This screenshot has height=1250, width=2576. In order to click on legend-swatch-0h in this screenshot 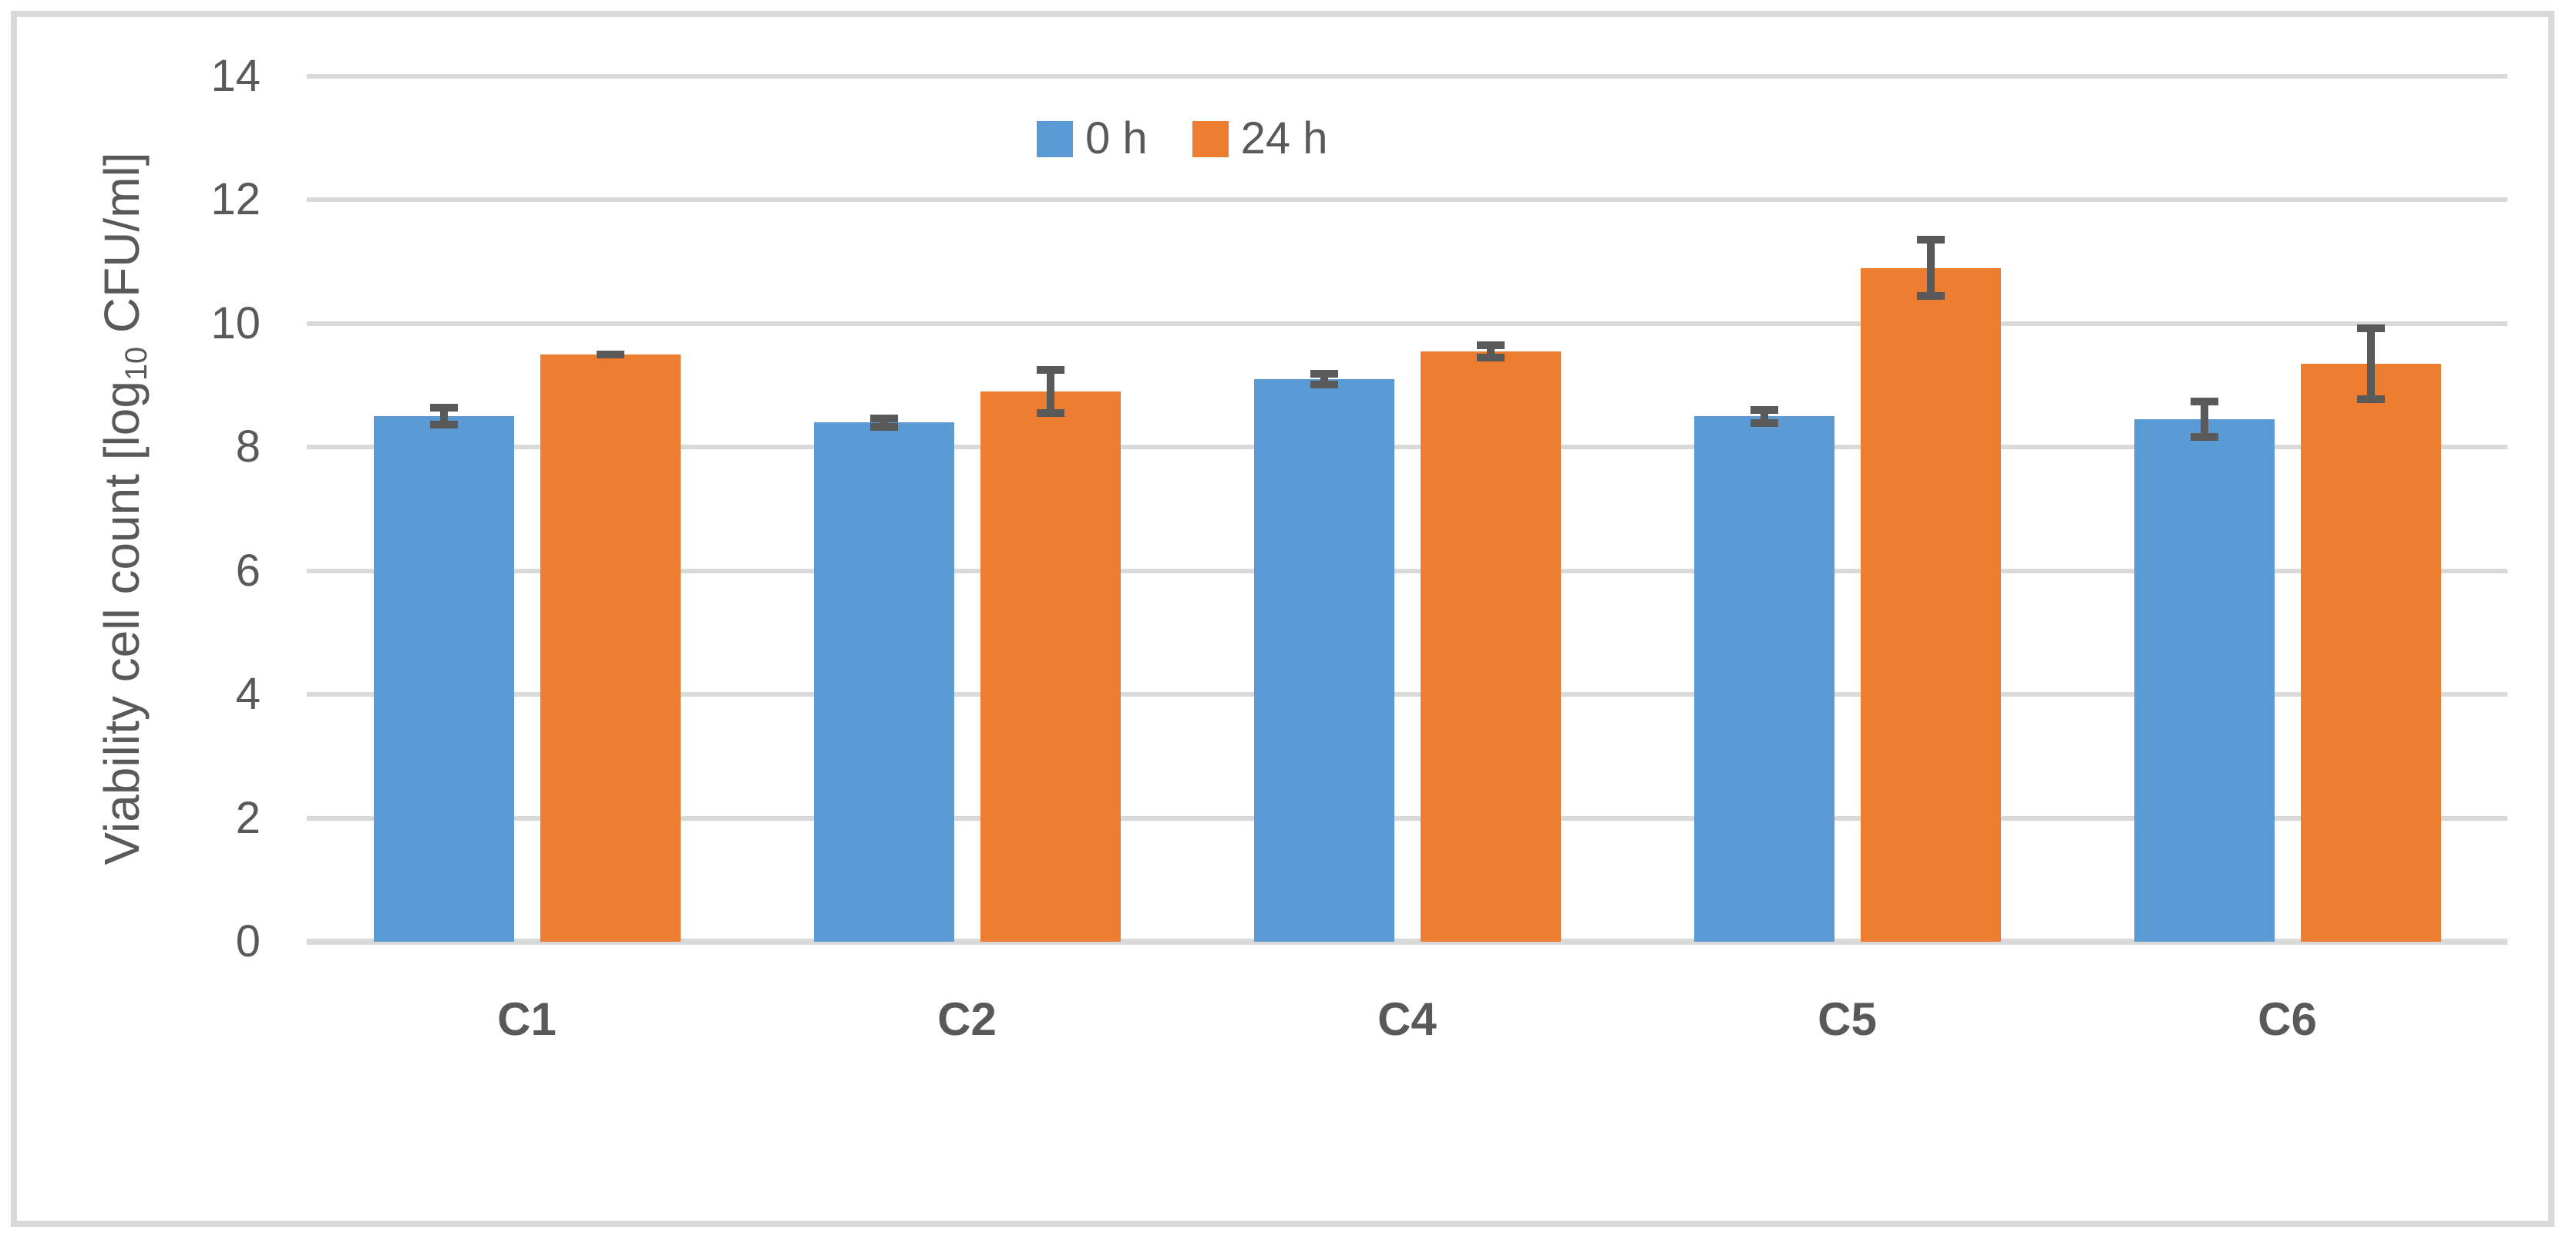, I will do `click(1055, 138)`.